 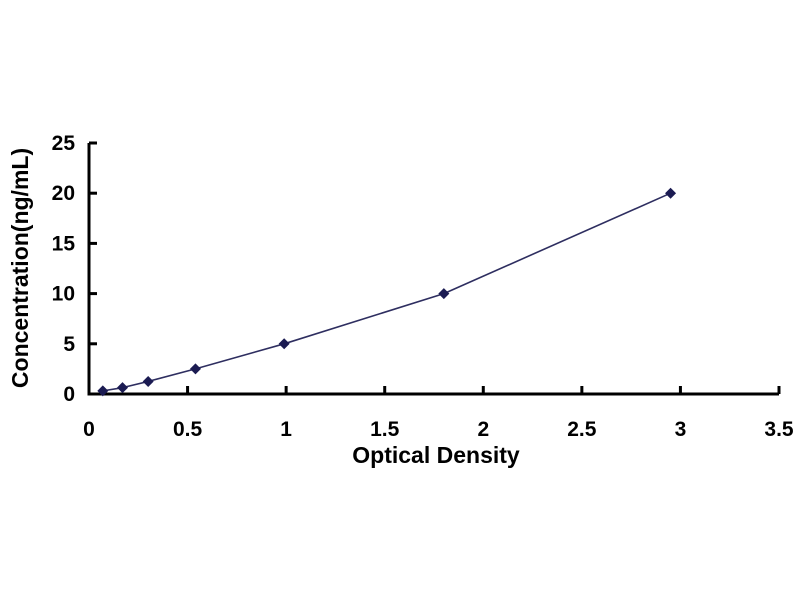 What do you see at coordinates (582, 429) in the screenshot?
I see `x-tick-label: 2.5` at bounding box center [582, 429].